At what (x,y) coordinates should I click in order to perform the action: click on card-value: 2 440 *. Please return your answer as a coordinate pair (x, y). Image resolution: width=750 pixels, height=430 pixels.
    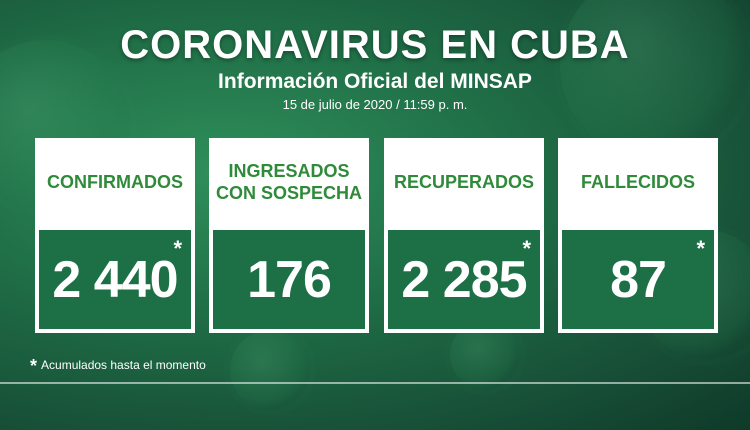
    Looking at the image, I should click on (115, 279).